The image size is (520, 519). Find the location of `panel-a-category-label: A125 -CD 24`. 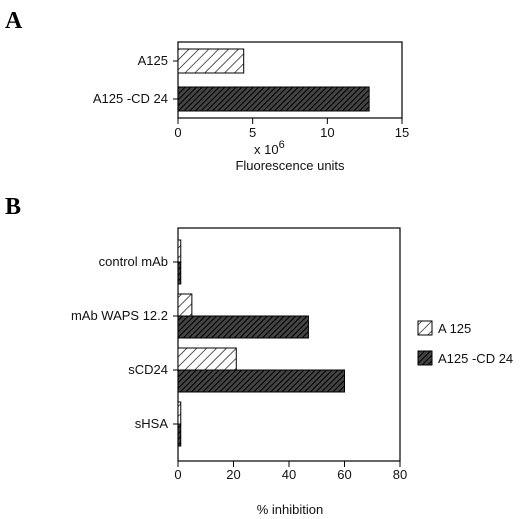

panel-a-category-label: A125 -CD 24 is located at coordinates (130, 98).